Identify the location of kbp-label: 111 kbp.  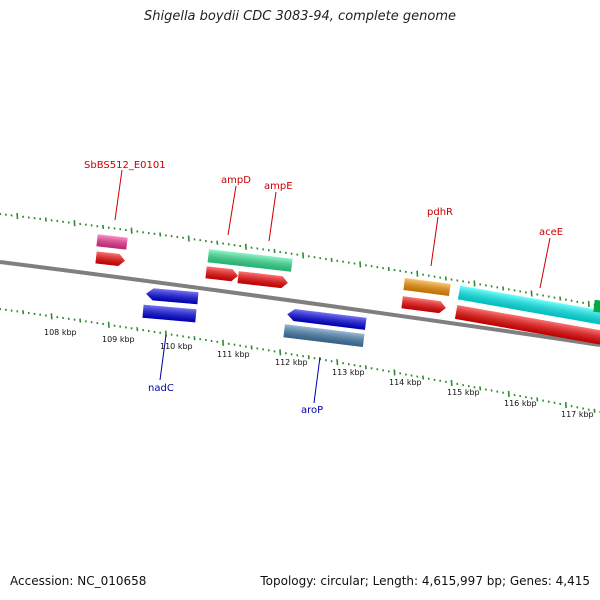
(233, 354).